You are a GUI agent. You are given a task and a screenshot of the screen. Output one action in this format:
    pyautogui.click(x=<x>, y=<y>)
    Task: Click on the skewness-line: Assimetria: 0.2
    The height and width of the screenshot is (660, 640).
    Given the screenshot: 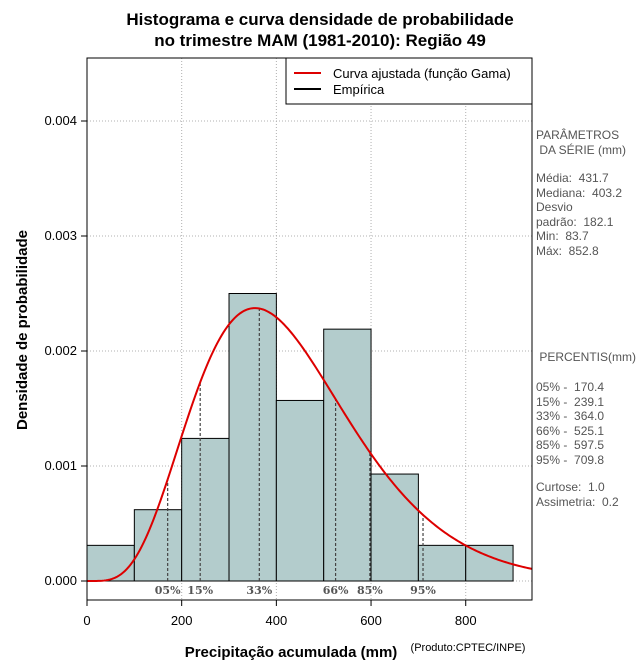 What is the action you would take?
    pyautogui.click(x=577, y=501)
    